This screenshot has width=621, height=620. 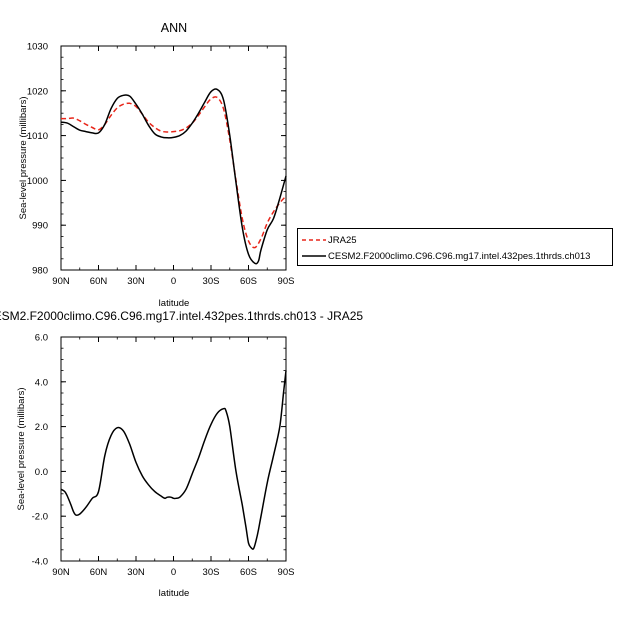 What do you see at coordinates (136, 281) in the screenshot?
I see `top-xtick-label: 30N` at bounding box center [136, 281].